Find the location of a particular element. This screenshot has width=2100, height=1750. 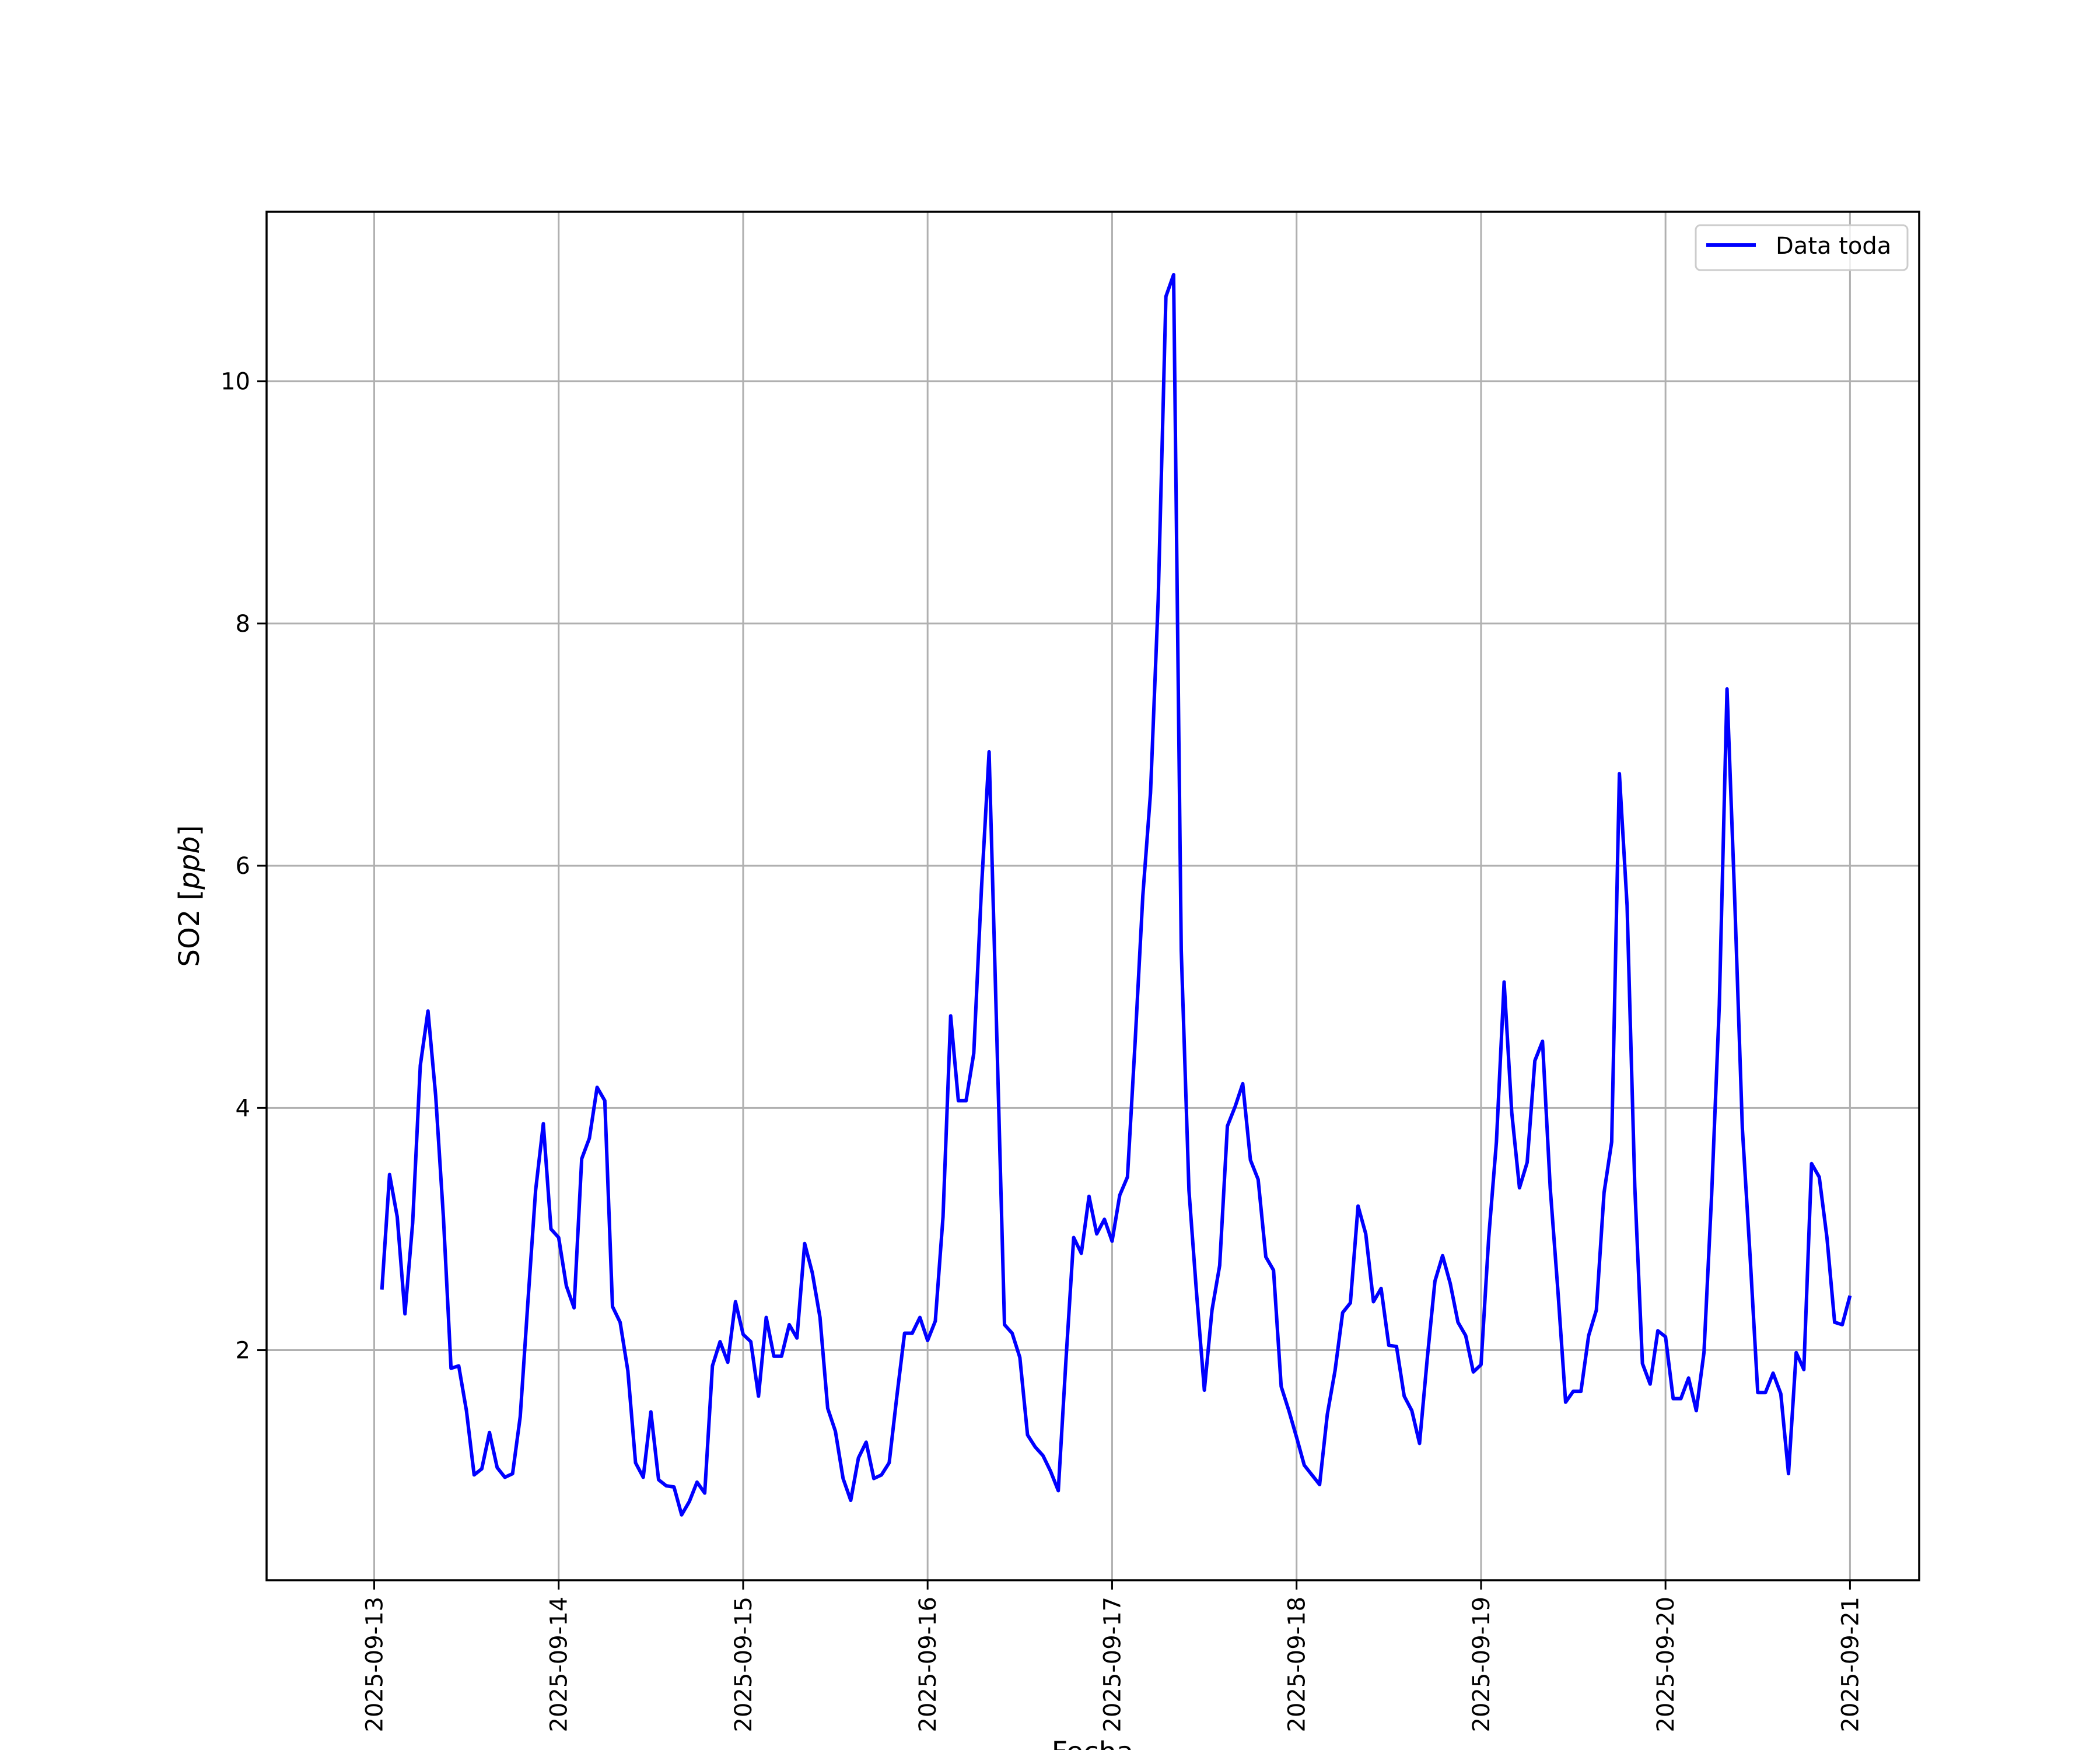

legend-box is located at coordinates (1802, 247).